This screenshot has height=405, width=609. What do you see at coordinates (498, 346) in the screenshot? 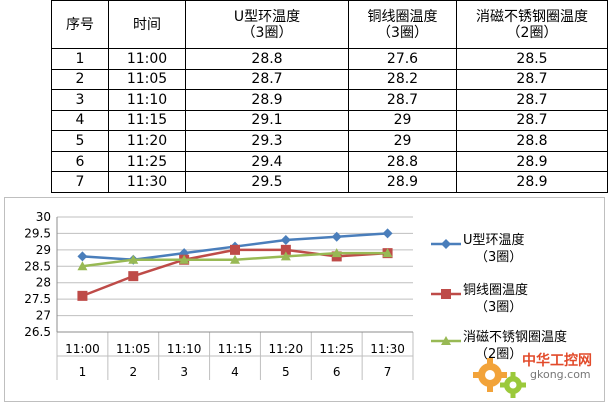
I see `legend-item-steel-ring: 消磁不锈钢圈温度 （2圈）` at bounding box center [498, 346].